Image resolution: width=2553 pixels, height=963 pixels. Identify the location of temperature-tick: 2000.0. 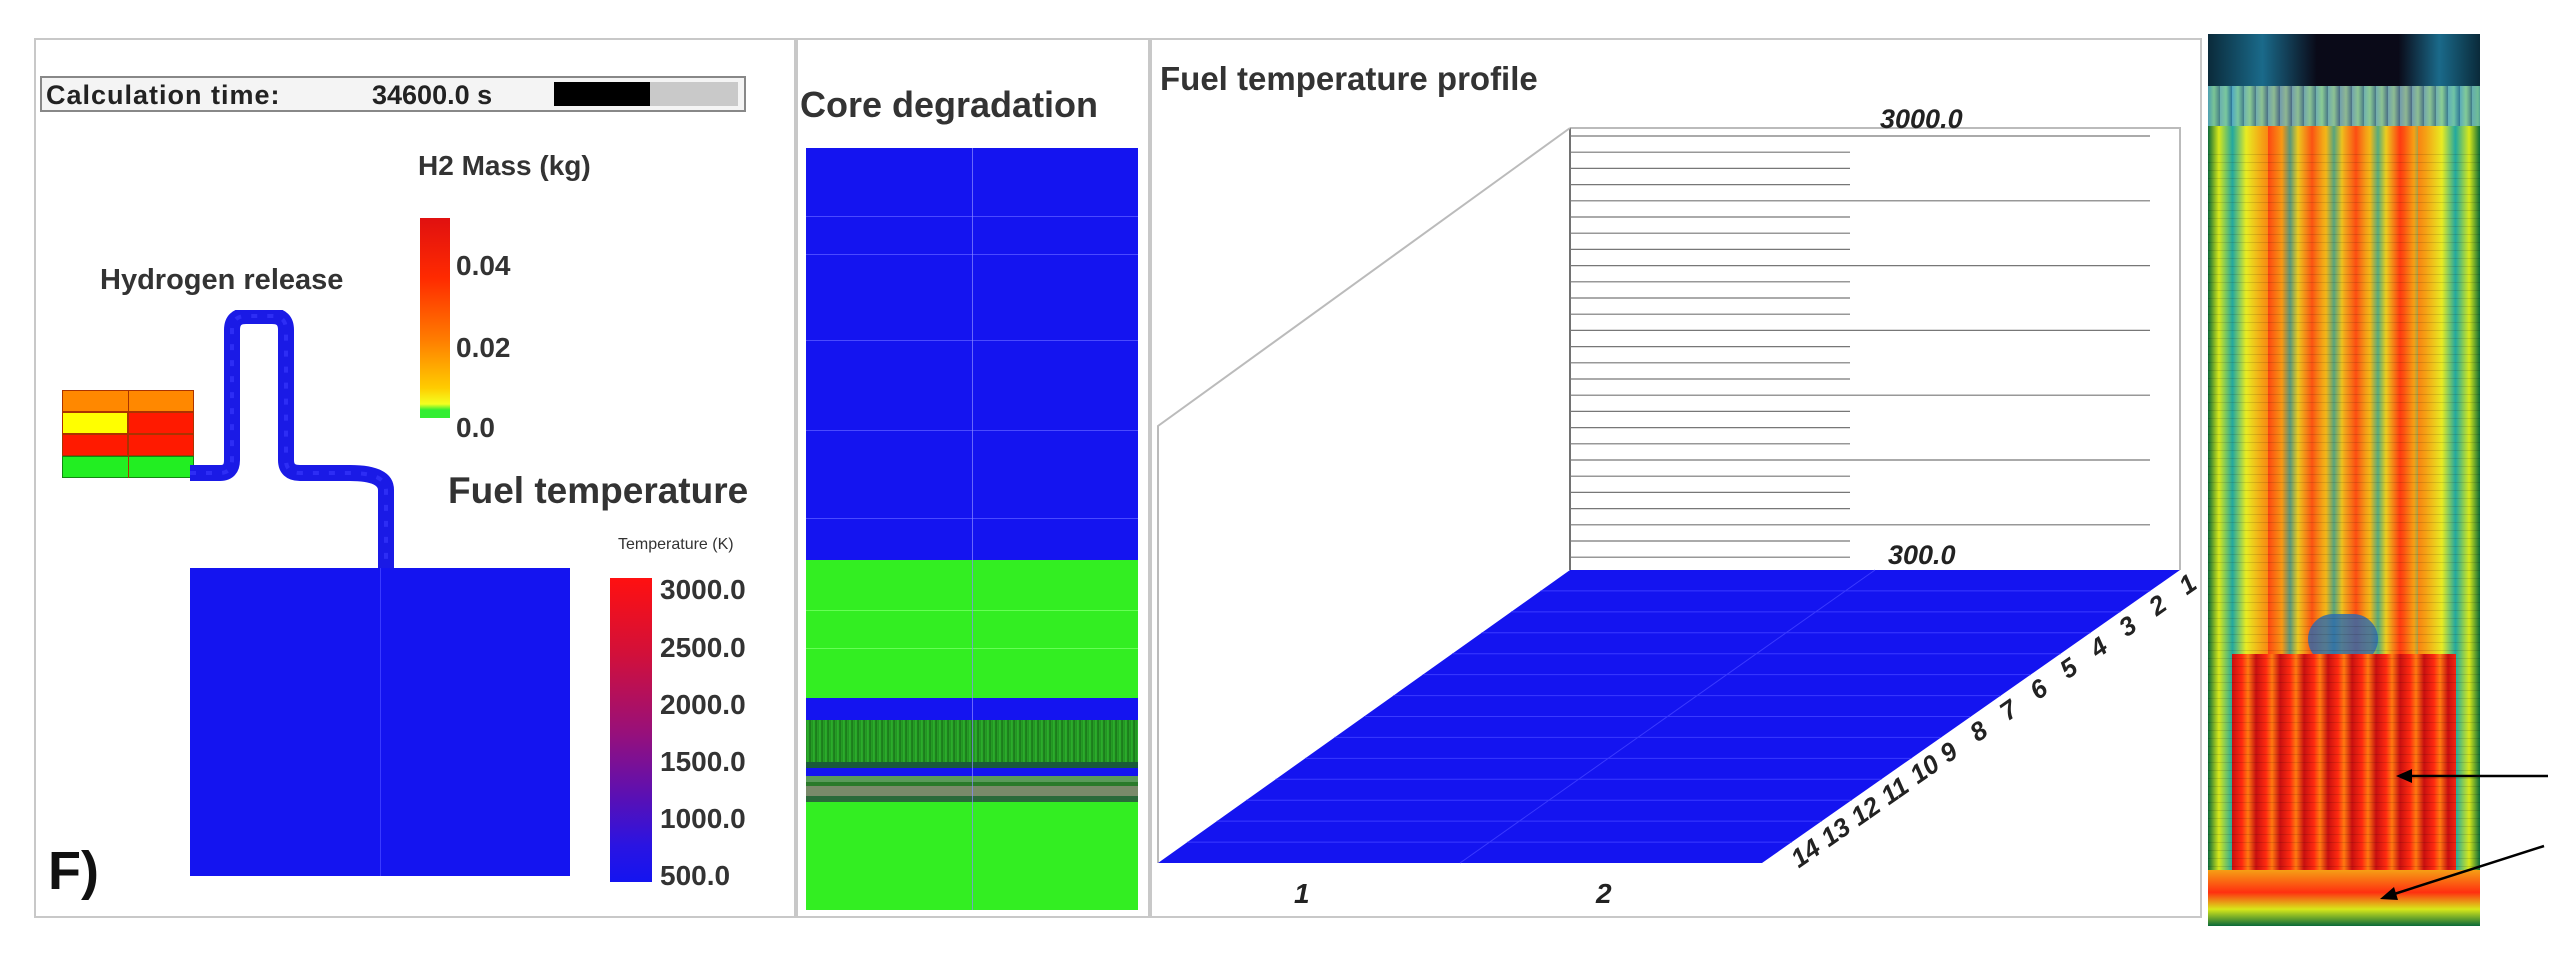
(703, 704).